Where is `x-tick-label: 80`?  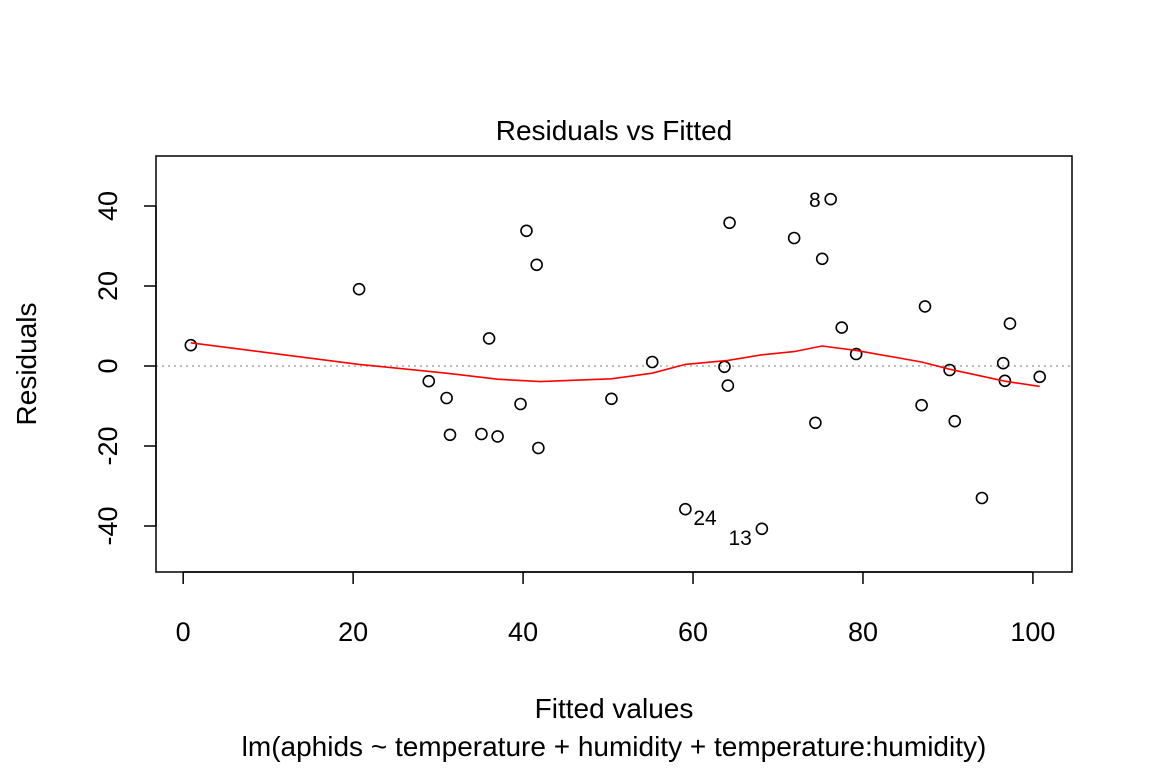 x-tick-label: 80 is located at coordinates (863, 632).